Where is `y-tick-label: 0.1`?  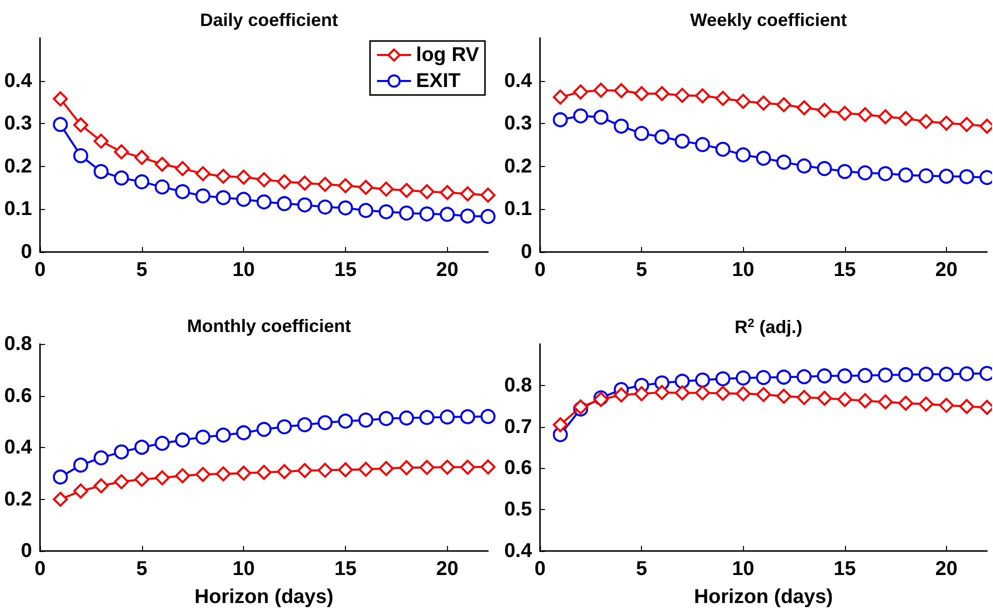 y-tick-label: 0.1 is located at coordinates (518, 209).